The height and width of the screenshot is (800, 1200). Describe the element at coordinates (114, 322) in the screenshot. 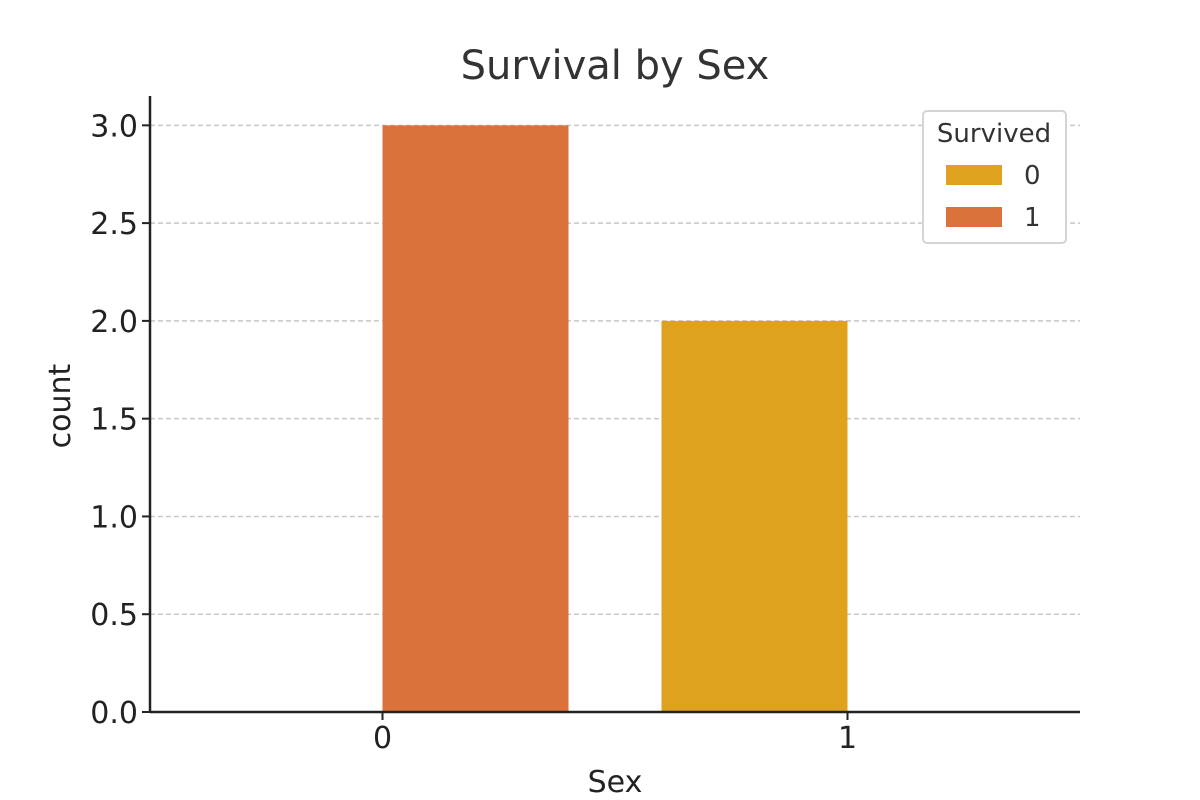

I see `y-tick-label: 2.0` at that location.